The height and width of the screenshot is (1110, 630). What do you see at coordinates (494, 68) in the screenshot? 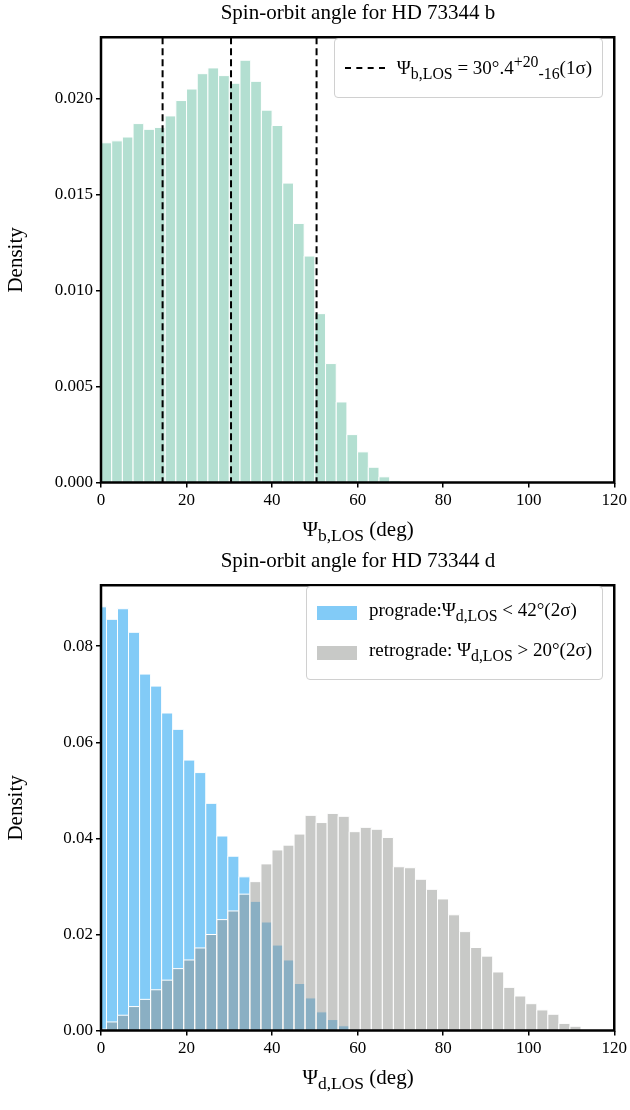
I see `ref-line-label: Ψ$_{b,LOS}$ = 30°.4$^{+20}$$_{-16}$(1σ)` at bounding box center [494, 68].